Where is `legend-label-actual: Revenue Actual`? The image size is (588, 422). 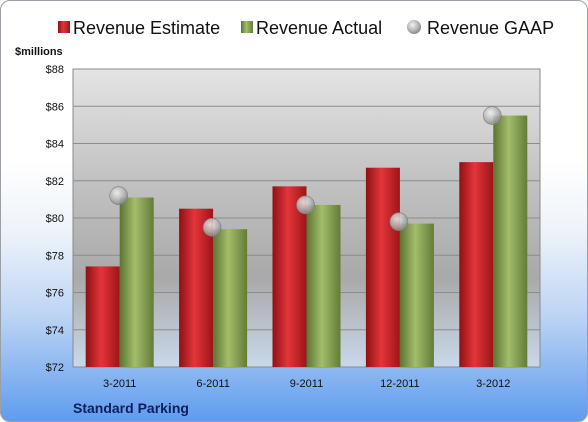
legend-label-actual: Revenue Actual is located at coordinates (319, 28).